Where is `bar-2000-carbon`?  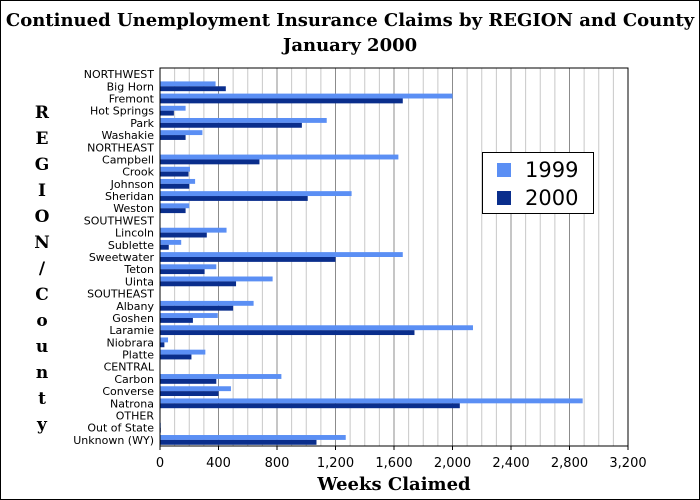
bar-2000-carbon is located at coordinates (188, 381).